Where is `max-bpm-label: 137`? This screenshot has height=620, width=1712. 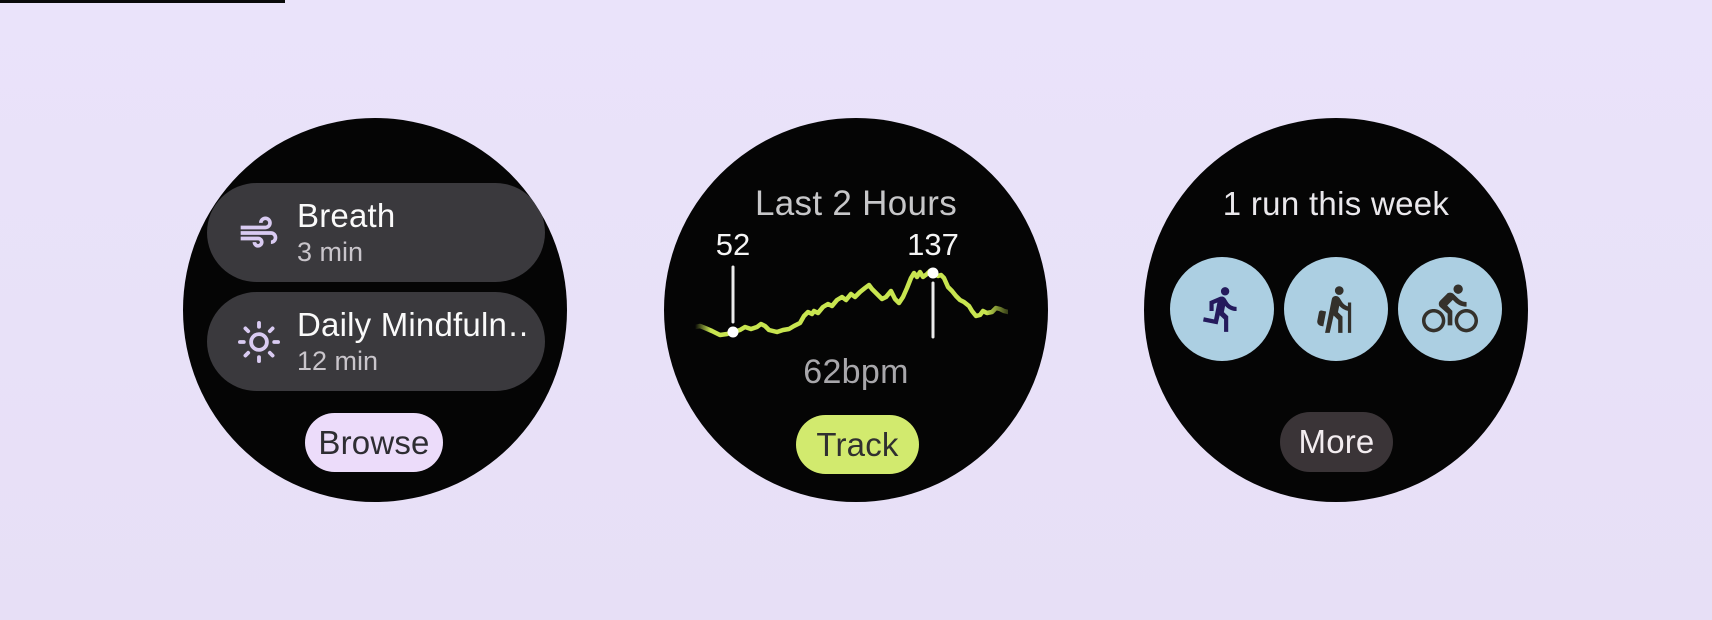
max-bpm-label: 137 is located at coordinates (933, 244).